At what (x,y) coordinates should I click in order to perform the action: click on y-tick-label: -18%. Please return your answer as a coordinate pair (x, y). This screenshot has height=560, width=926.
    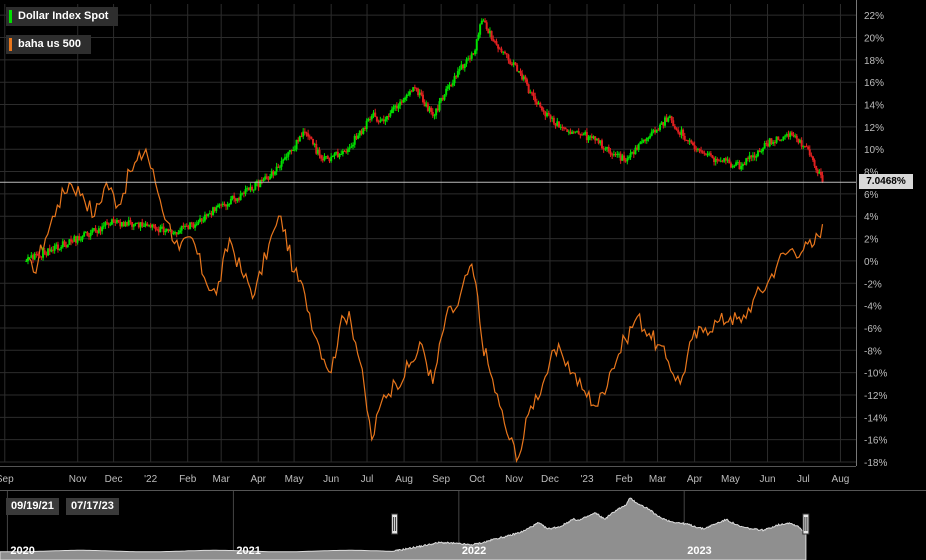
    Looking at the image, I should click on (875, 463).